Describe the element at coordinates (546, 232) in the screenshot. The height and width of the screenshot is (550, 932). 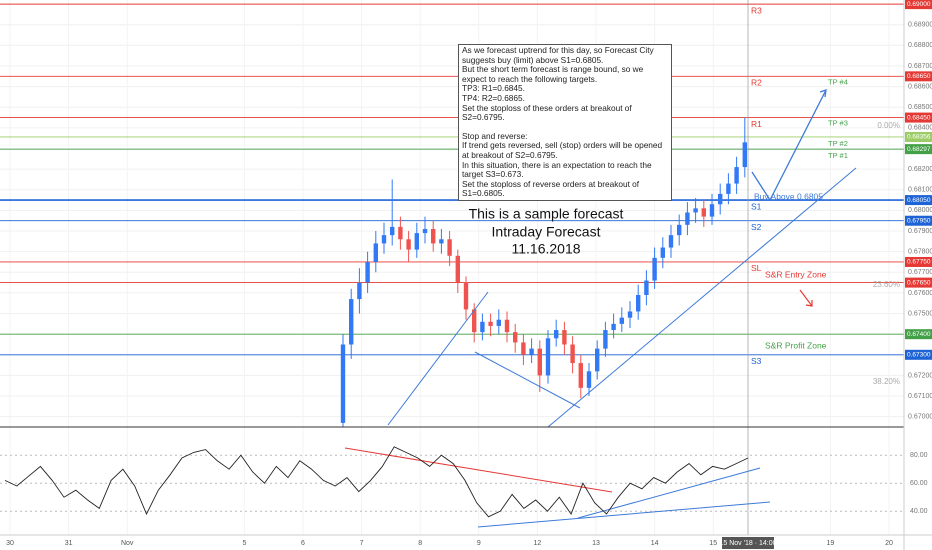
I see `title-line: Intraday Forecast` at that location.